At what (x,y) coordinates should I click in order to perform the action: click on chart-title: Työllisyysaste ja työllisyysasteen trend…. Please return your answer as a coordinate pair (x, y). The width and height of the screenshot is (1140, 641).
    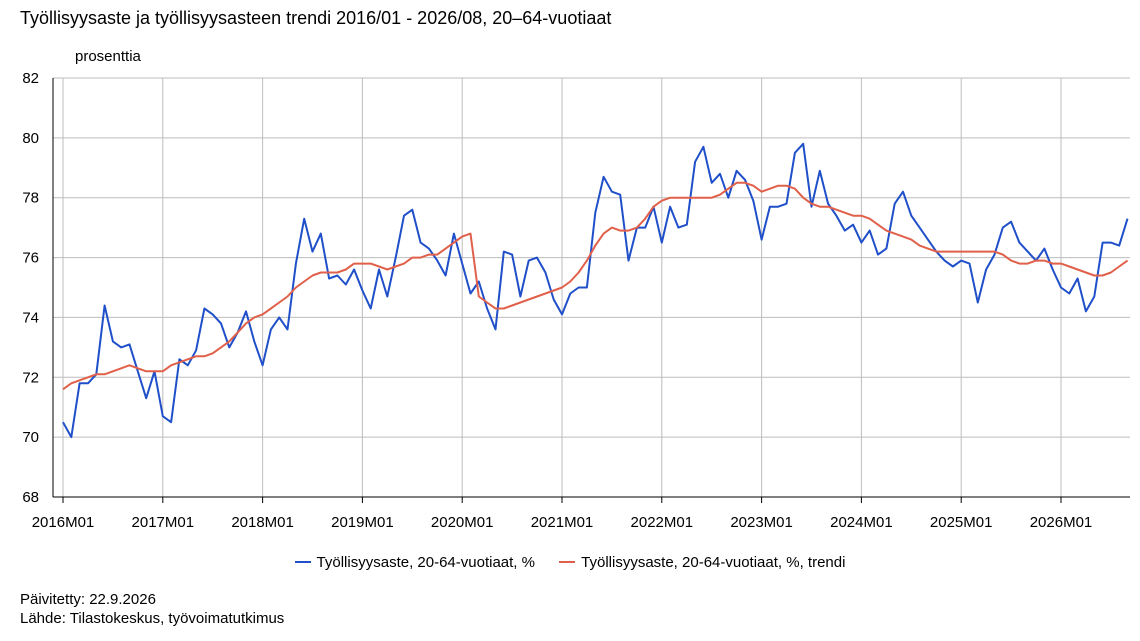
    Looking at the image, I should click on (316, 18).